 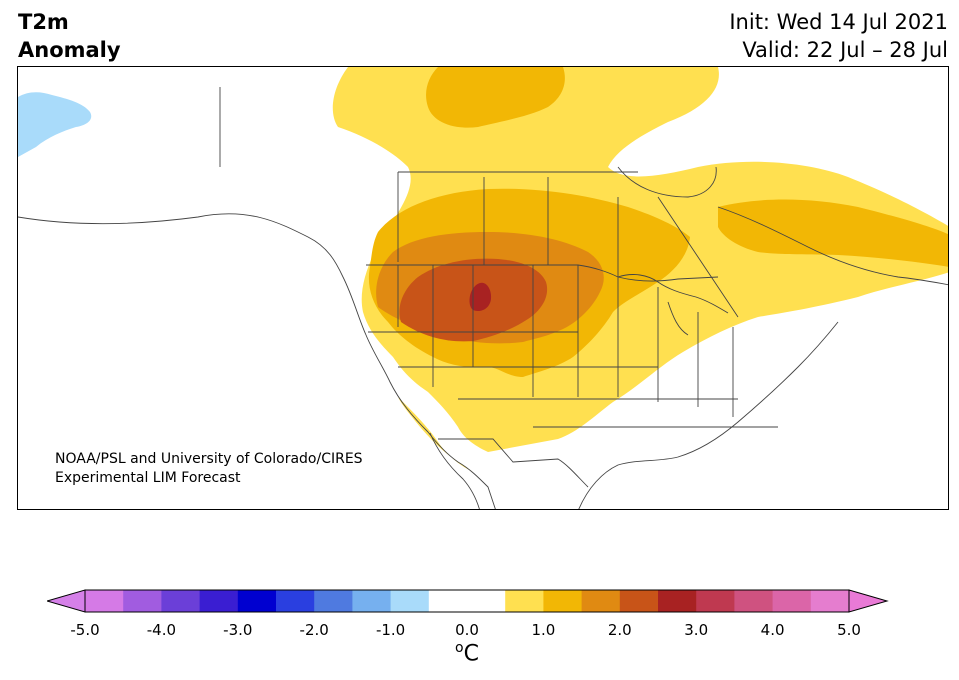 What do you see at coordinates (66, 601) in the screenshot?
I see `colorbar-under-arrow` at bounding box center [66, 601].